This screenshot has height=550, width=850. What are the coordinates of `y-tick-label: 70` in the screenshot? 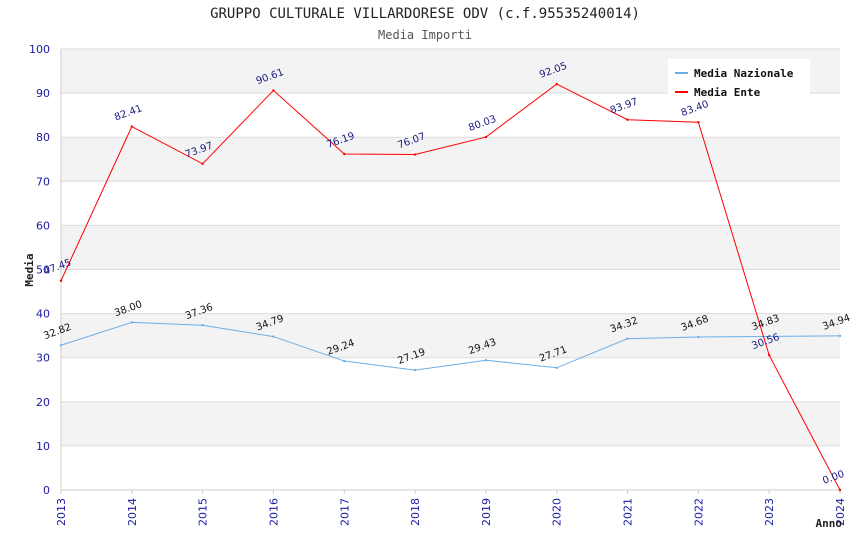 It's located at (43, 181).